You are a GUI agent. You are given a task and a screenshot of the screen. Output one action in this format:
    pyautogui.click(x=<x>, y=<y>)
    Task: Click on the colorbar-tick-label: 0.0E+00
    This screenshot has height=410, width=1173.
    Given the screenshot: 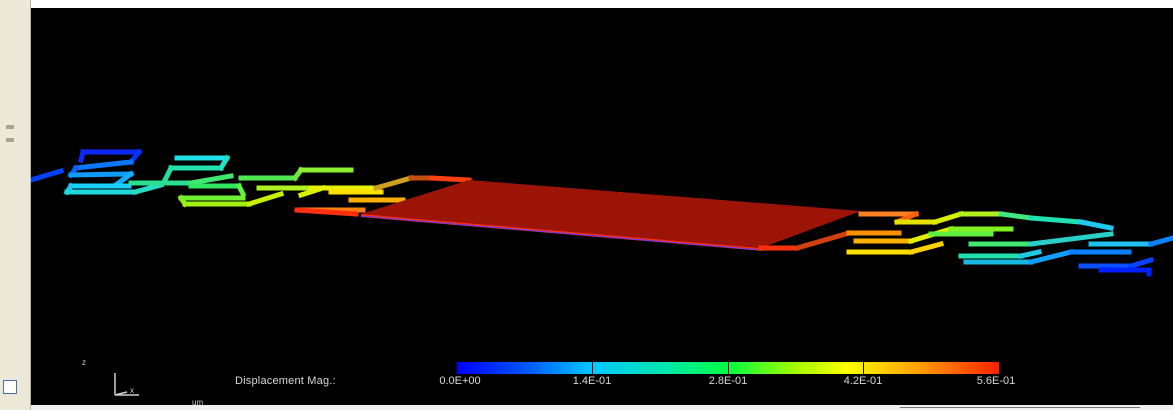 What is the action you would take?
    pyautogui.click(x=460, y=381)
    